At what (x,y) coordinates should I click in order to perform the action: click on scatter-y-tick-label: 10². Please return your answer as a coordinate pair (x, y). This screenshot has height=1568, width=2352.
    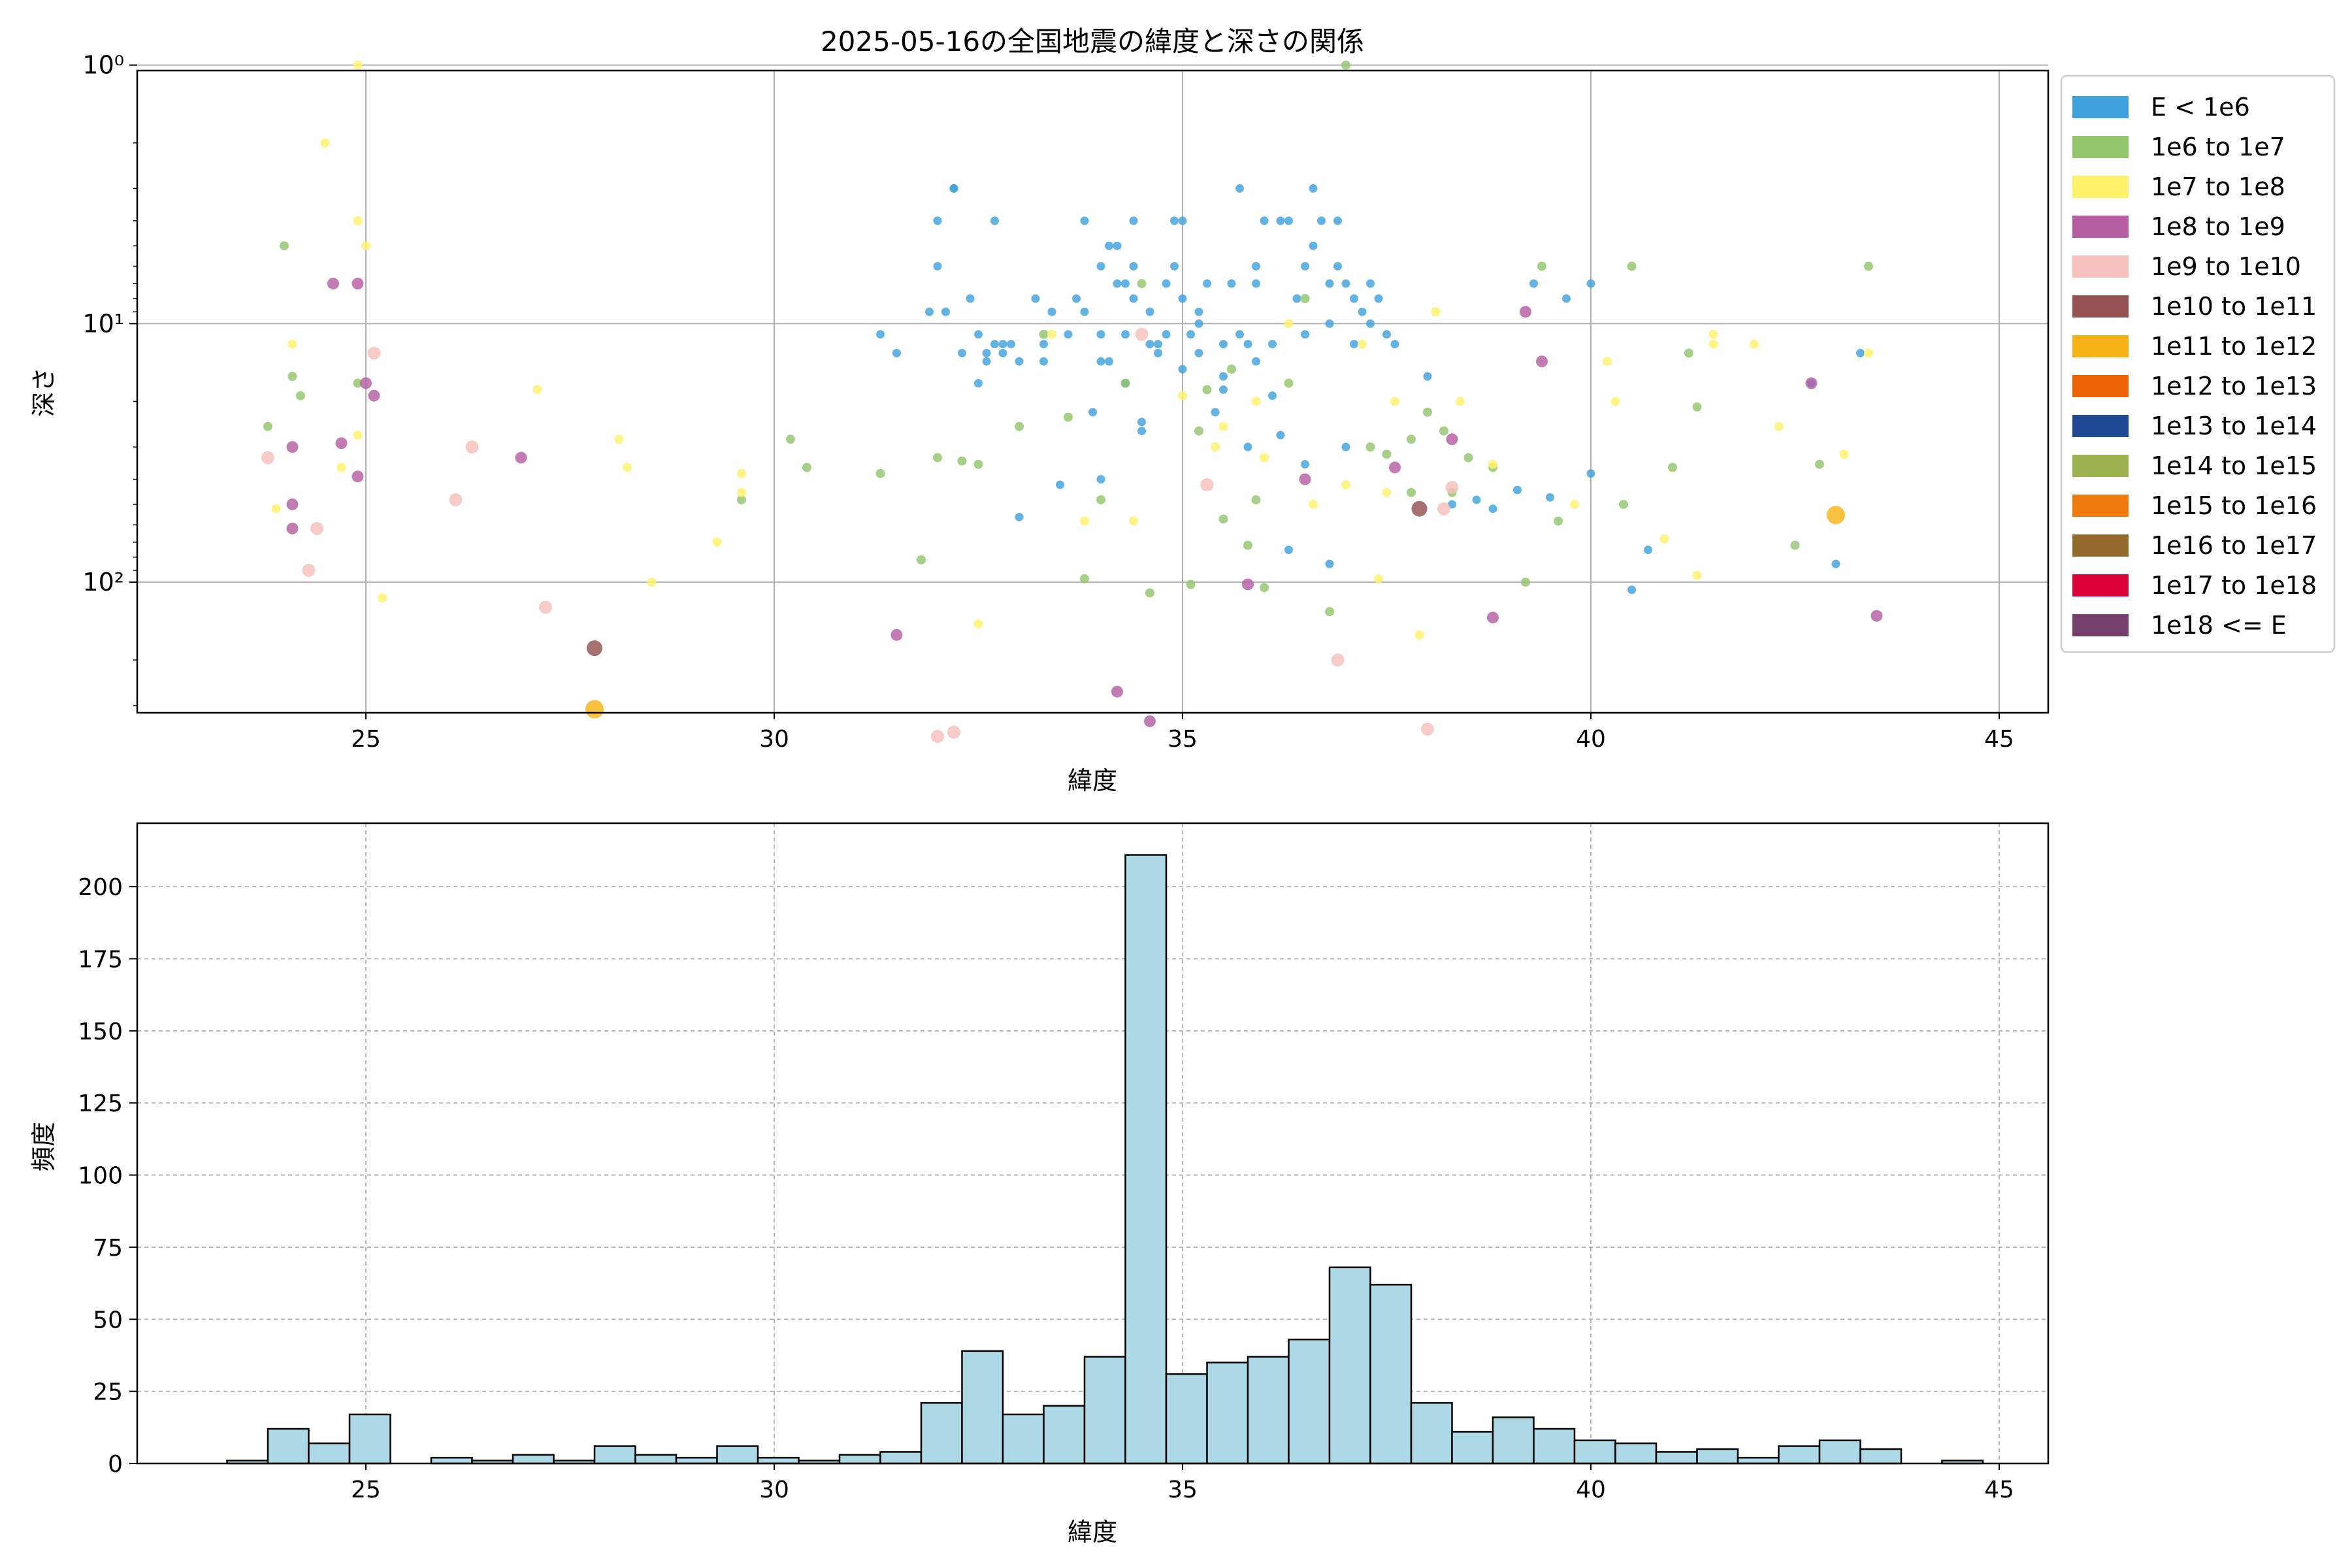
    Looking at the image, I should click on (103, 582).